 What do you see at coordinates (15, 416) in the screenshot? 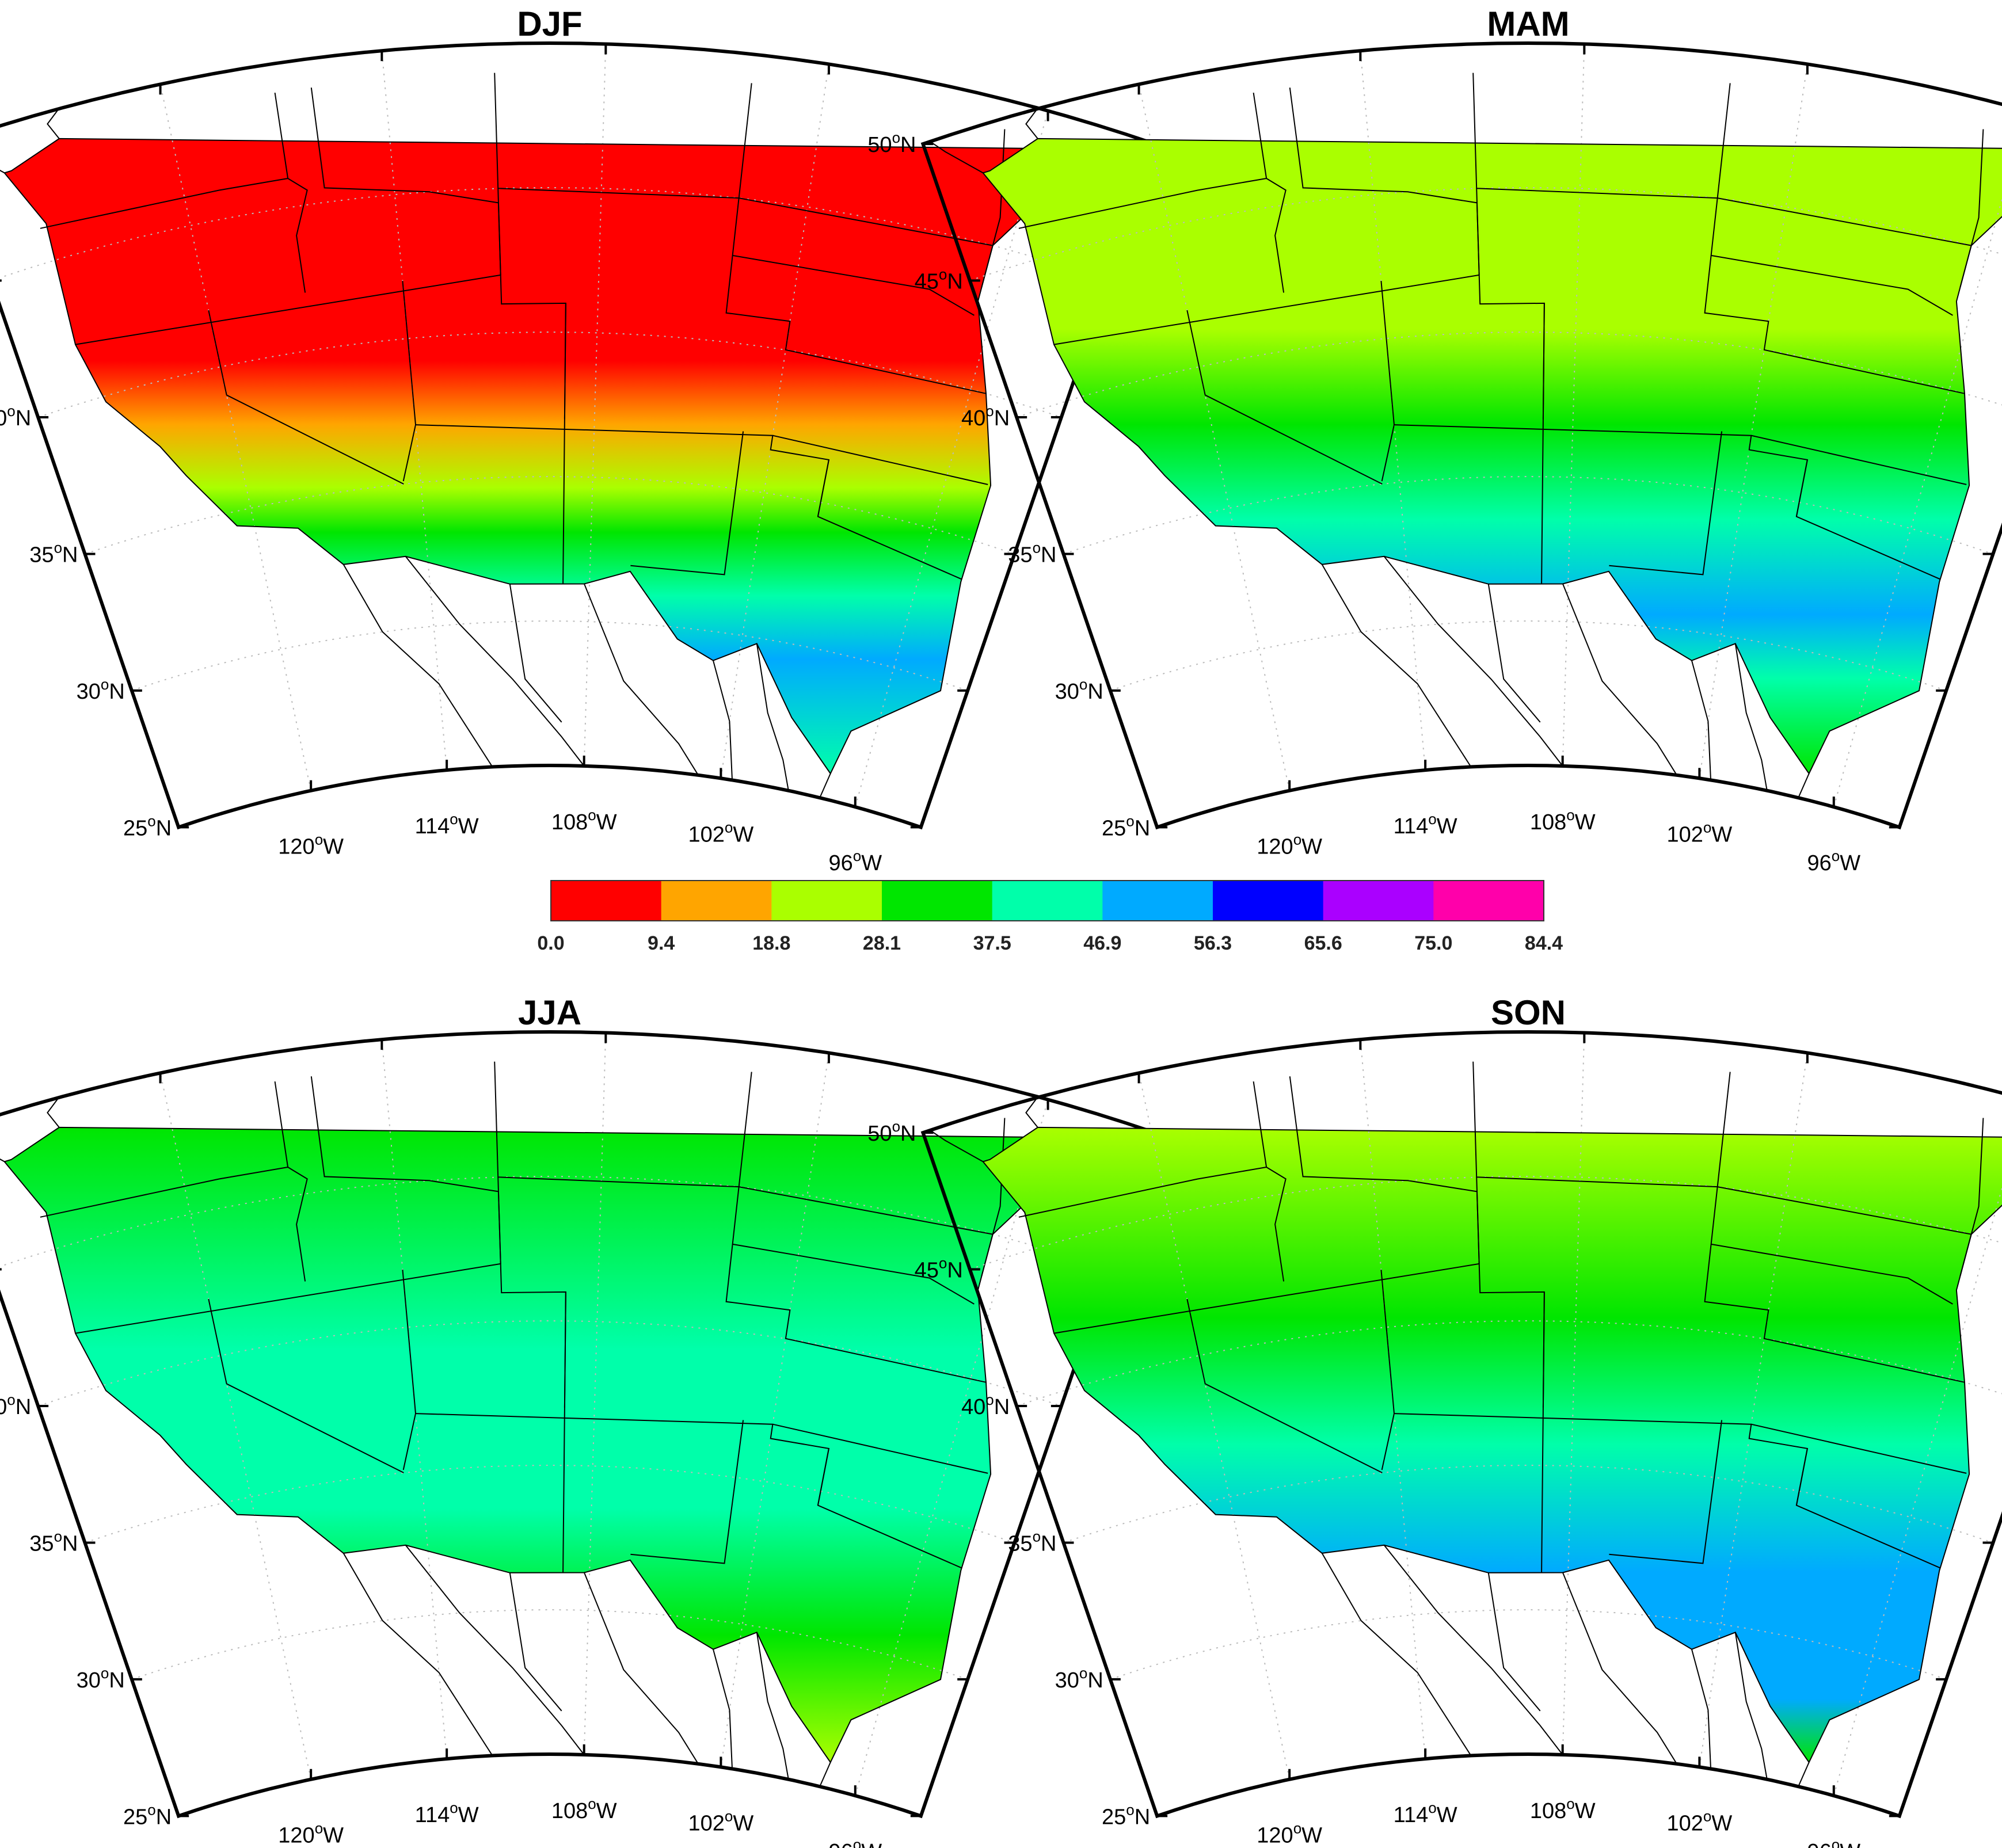
I see `lat-tick-label: 40oN` at bounding box center [15, 416].